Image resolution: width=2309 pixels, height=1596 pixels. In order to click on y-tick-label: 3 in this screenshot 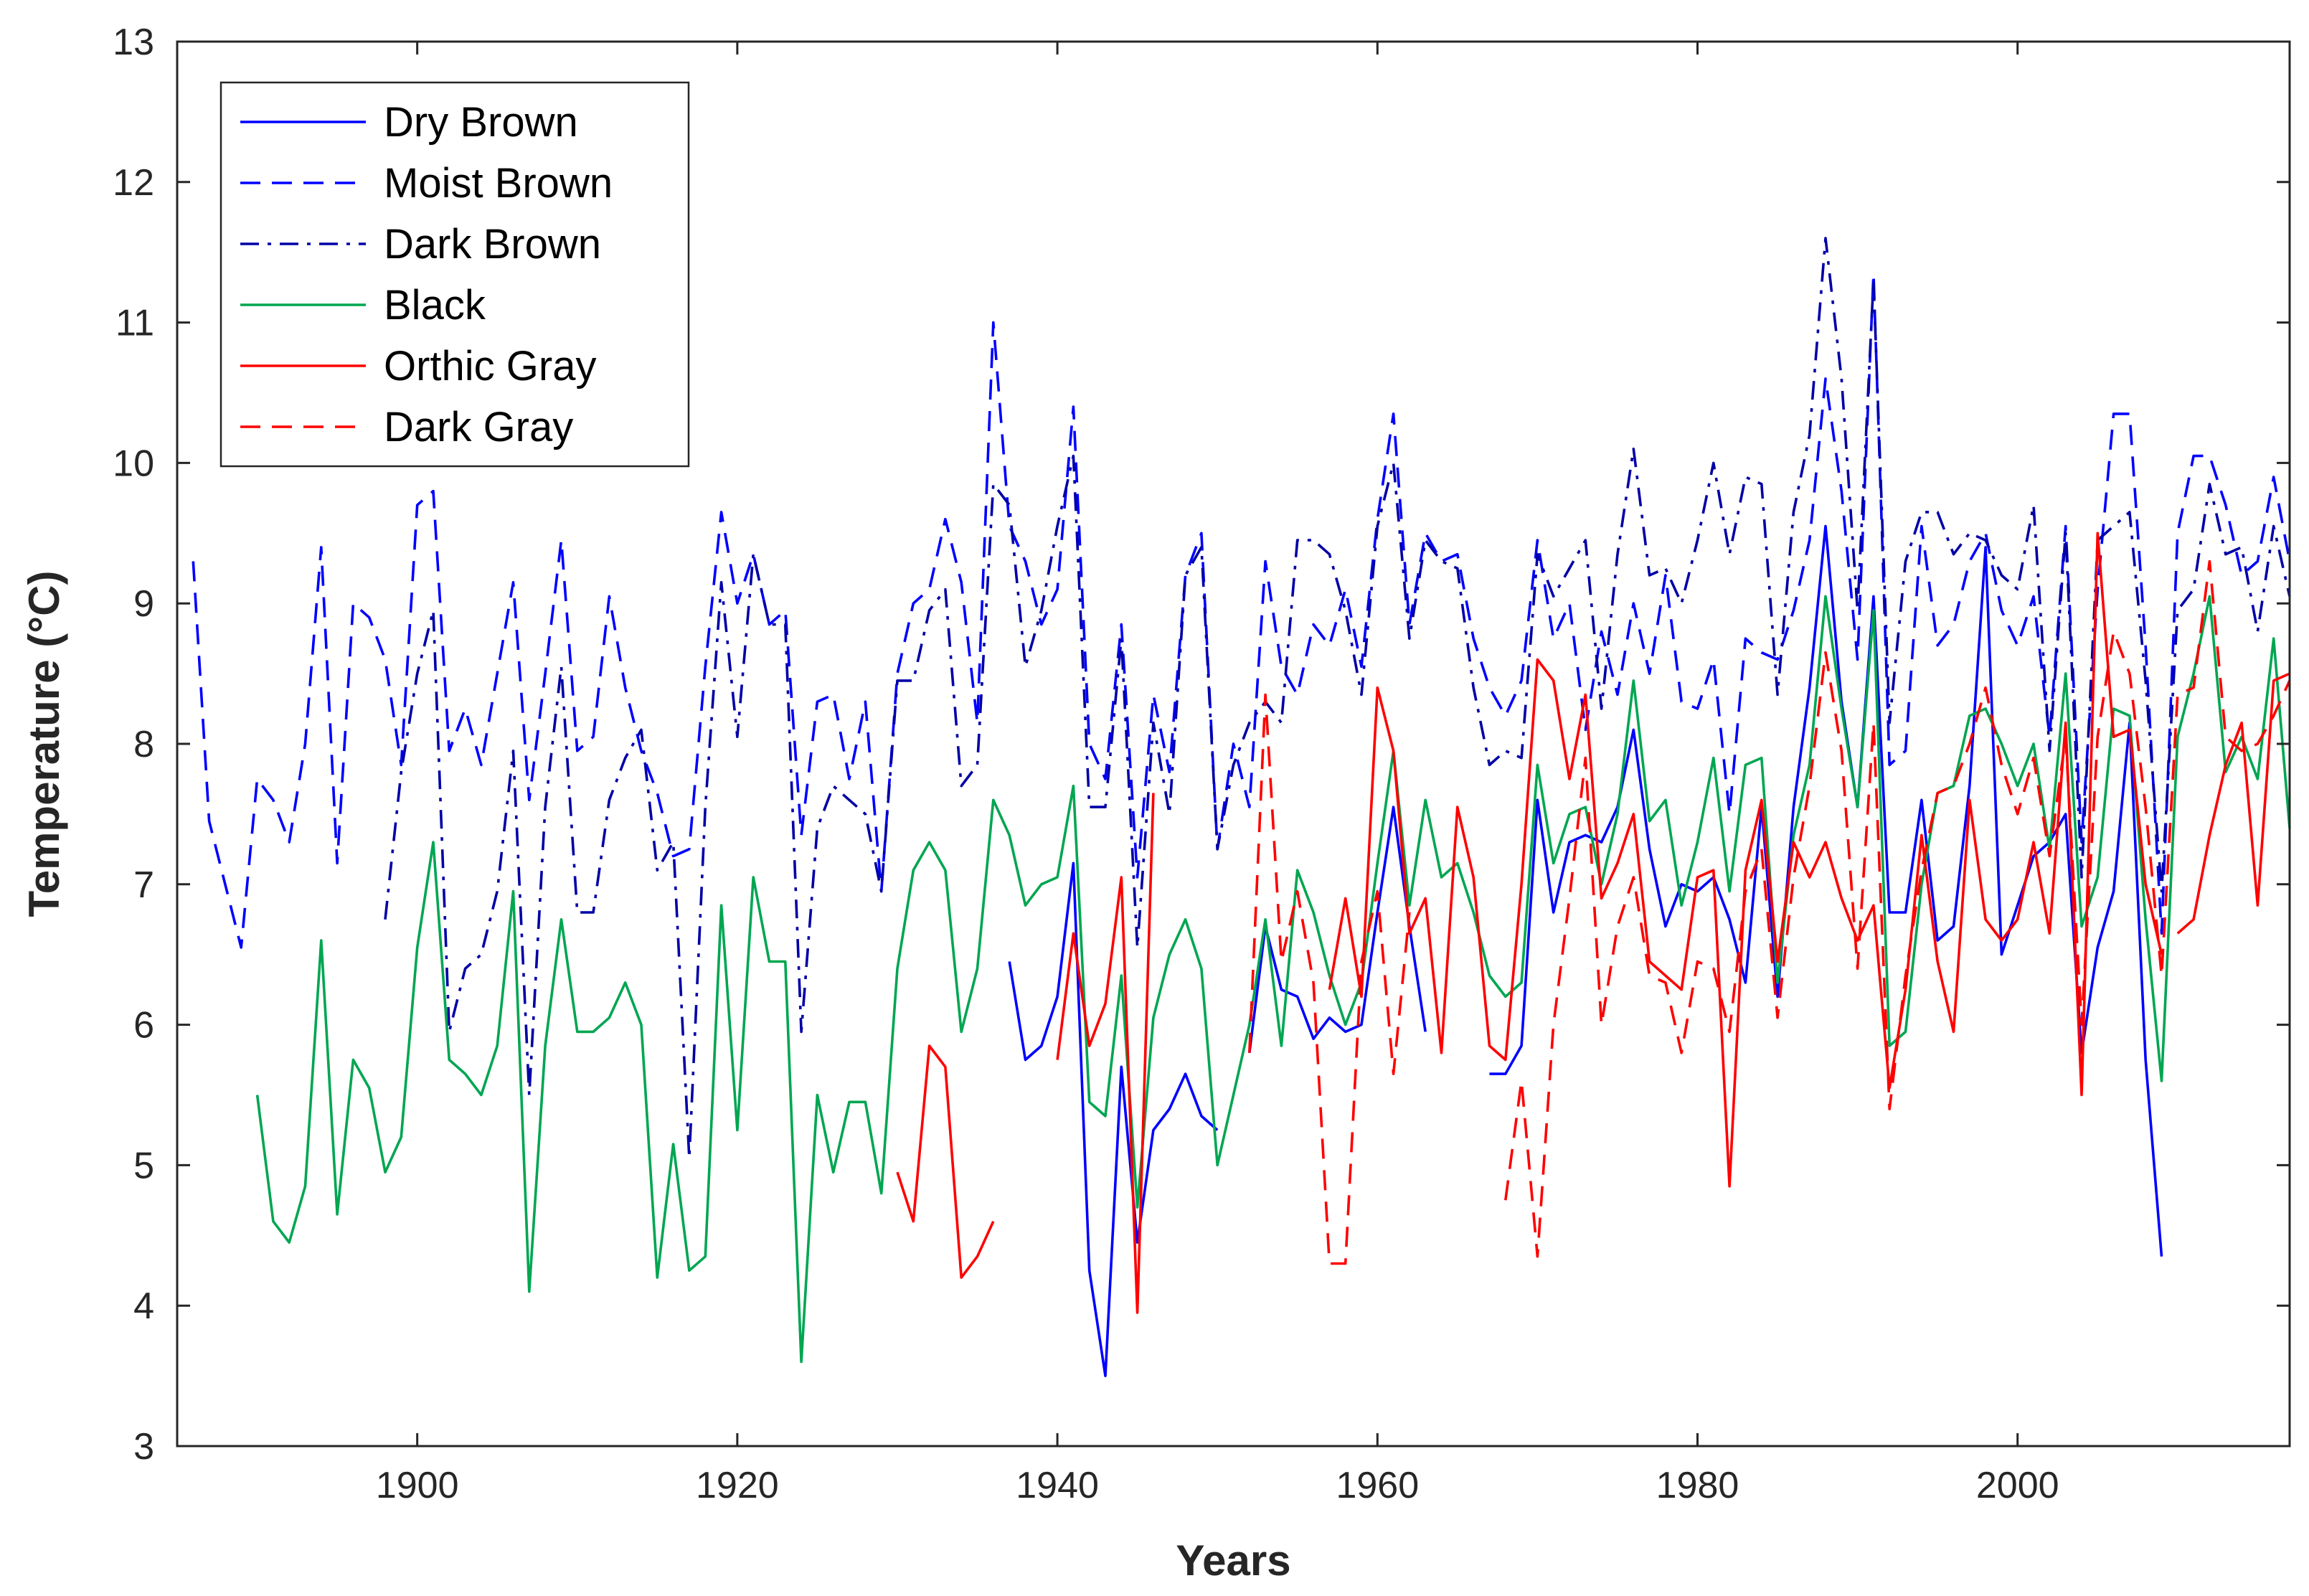, I will do `click(143, 1447)`.